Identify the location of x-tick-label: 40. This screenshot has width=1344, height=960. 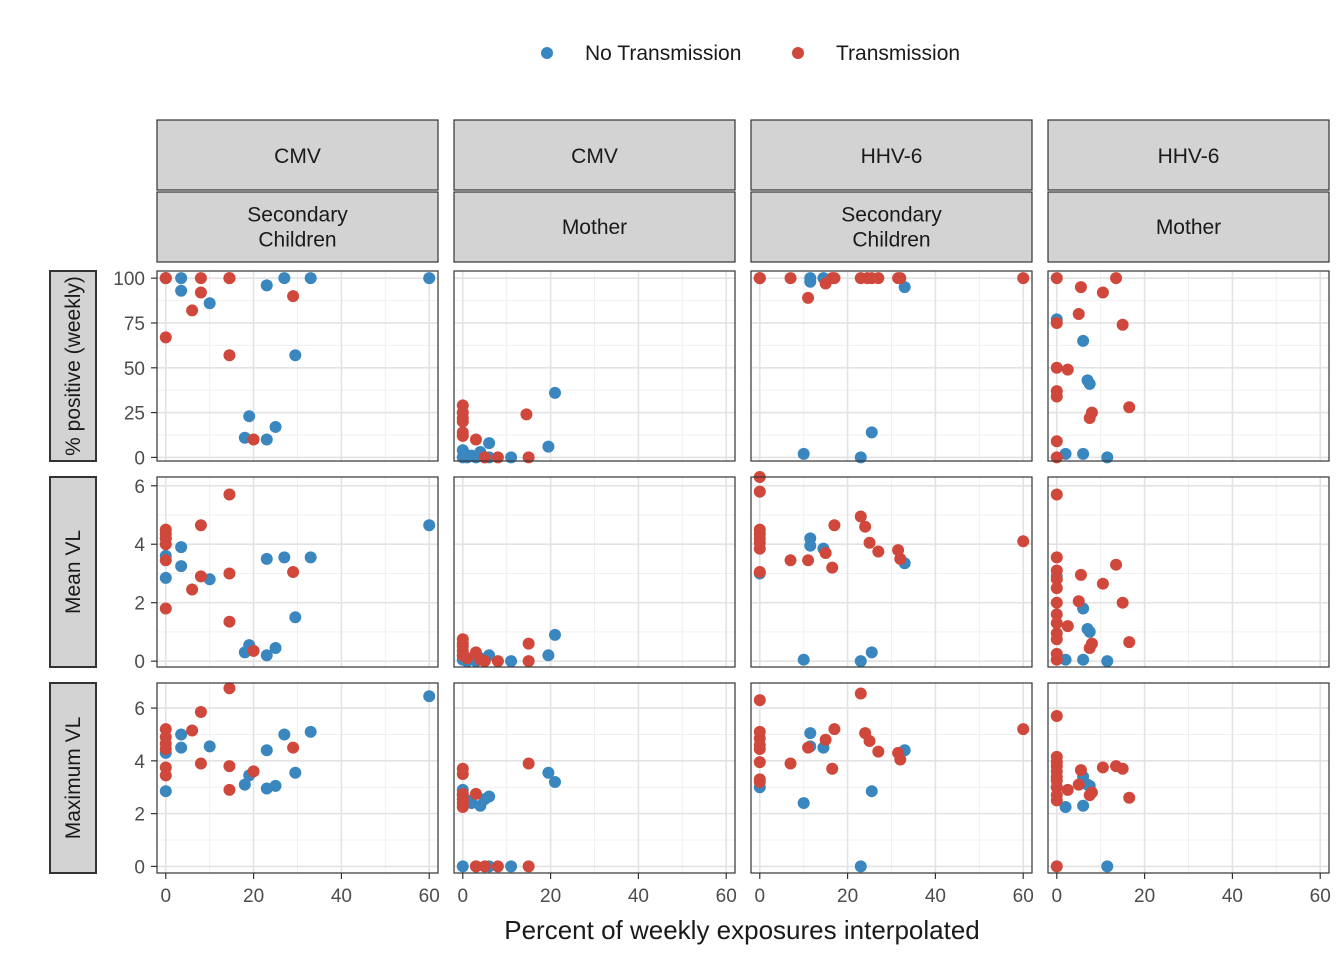
(1232, 896).